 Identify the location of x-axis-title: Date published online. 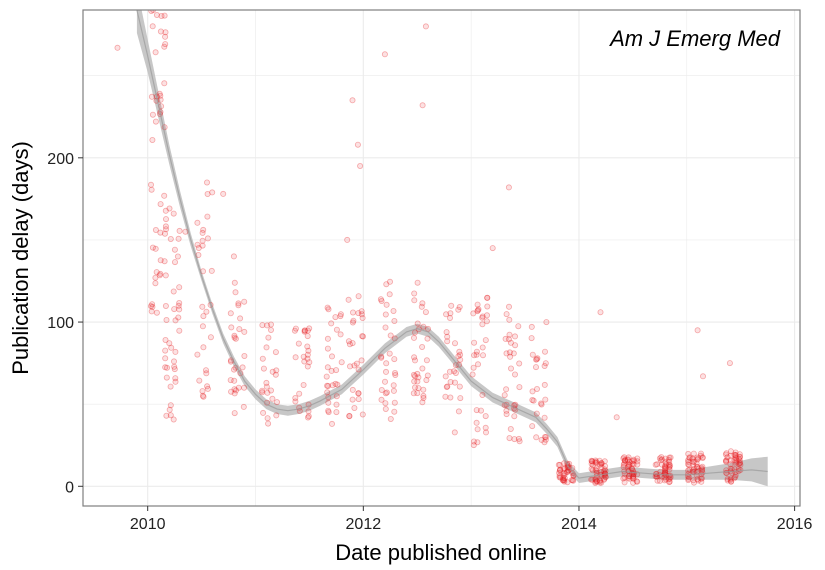
(441, 552).